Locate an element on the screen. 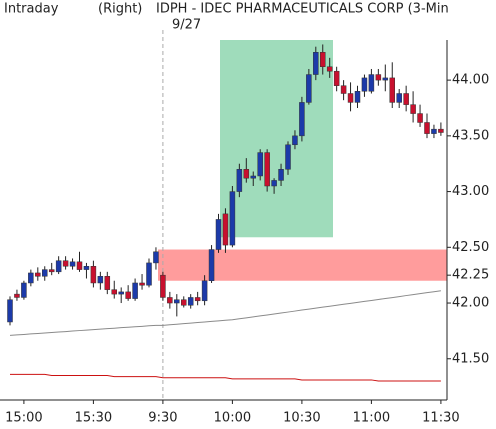 The image size is (496, 429). x-tick-label: 11:30 is located at coordinates (440, 418).